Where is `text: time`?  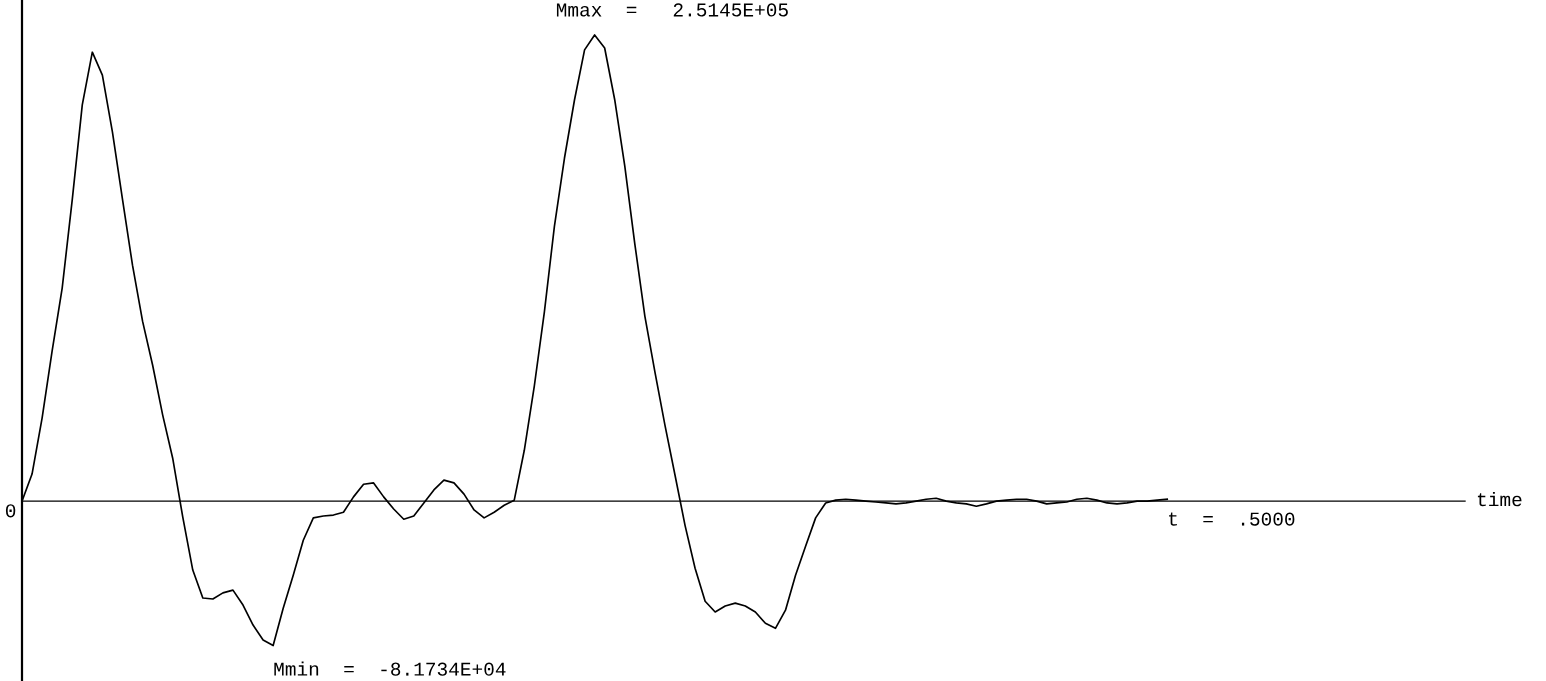
text: time is located at coordinates (1499, 499).